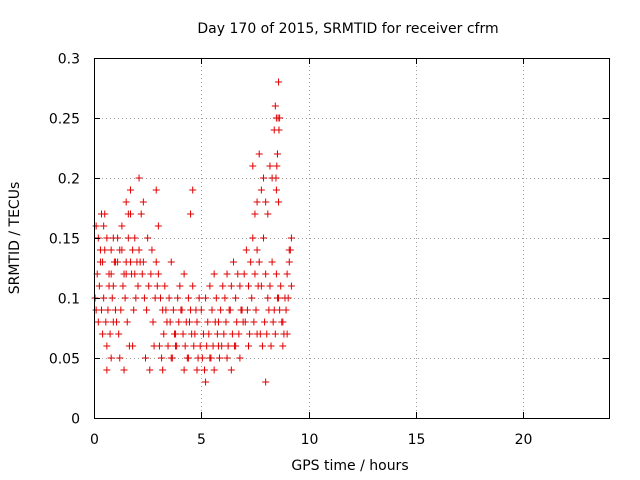  Describe the element at coordinates (69, 60) in the screenshot. I see `y-tick-label: 0.3` at that location.